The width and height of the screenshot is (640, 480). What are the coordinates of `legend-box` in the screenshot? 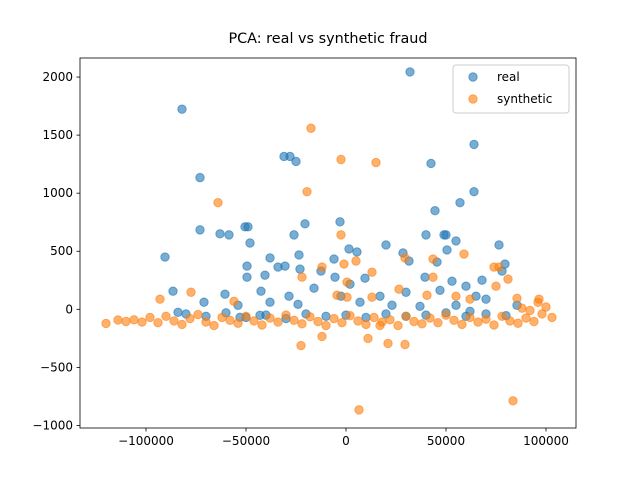 It's located at (511, 89).